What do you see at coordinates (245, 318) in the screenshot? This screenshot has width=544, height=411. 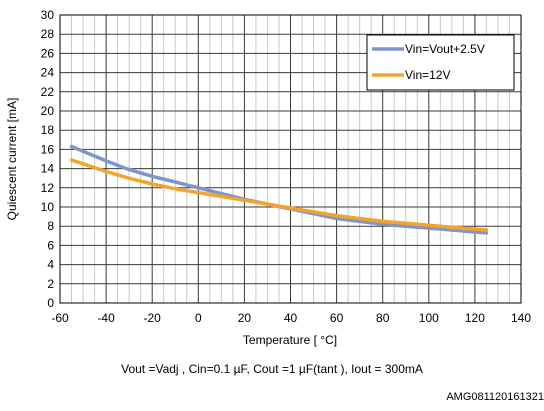 I see `x-tick-label: 20` at bounding box center [245, 318].